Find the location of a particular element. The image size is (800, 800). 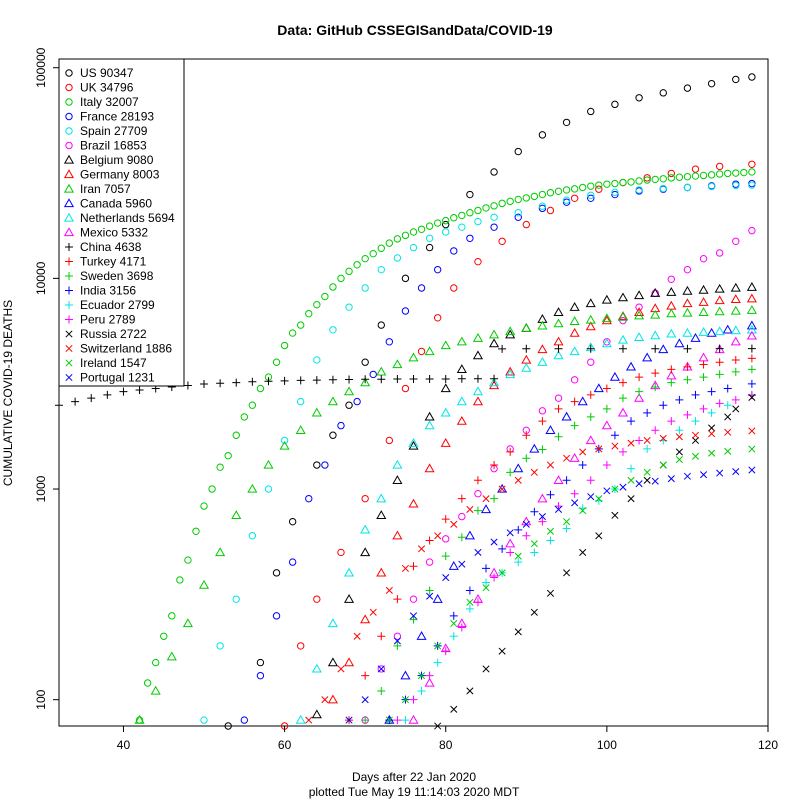

legend-item: Belgium 9080 is located at coordinates (108, 160).